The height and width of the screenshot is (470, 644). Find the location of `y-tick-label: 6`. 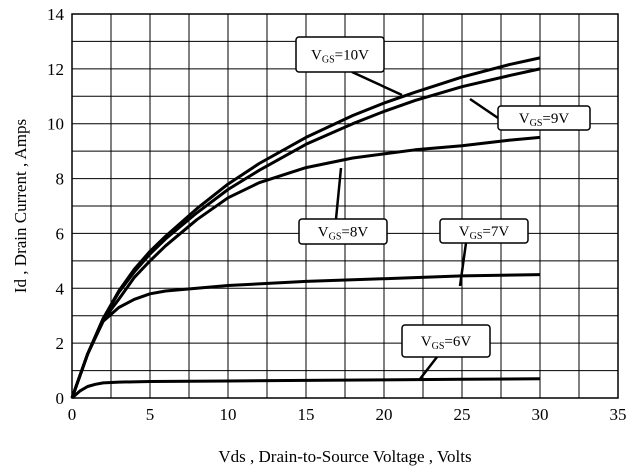

y-tick-label: 6 is located at coordinates (60, 233).